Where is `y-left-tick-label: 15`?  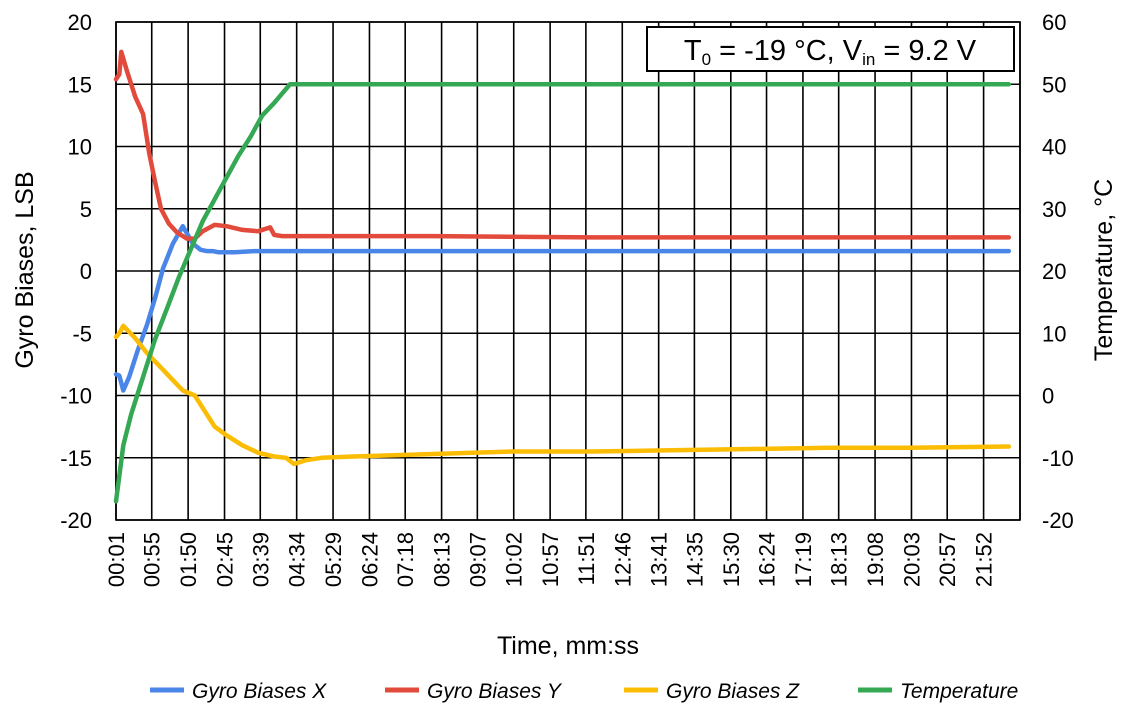
y-left-tick-label: 15 is located at coordinates (80, 84).